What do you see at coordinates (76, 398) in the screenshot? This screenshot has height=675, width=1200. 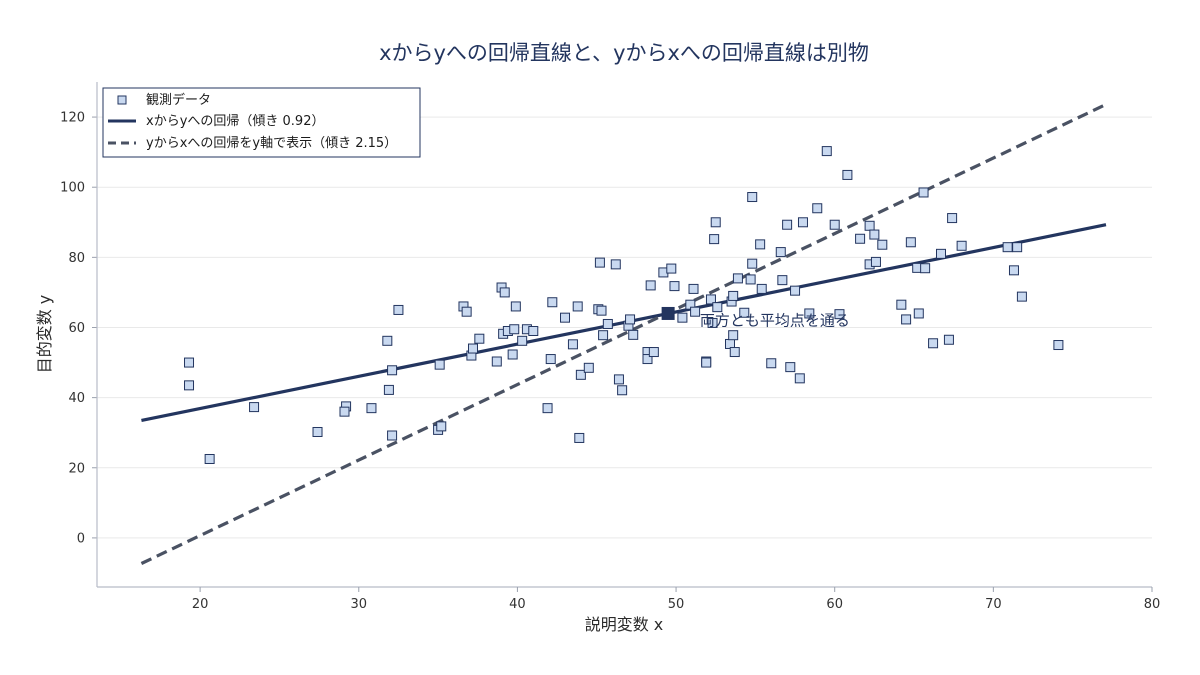 I see `y-tick-label: 40` at bounding box center [76, 398].